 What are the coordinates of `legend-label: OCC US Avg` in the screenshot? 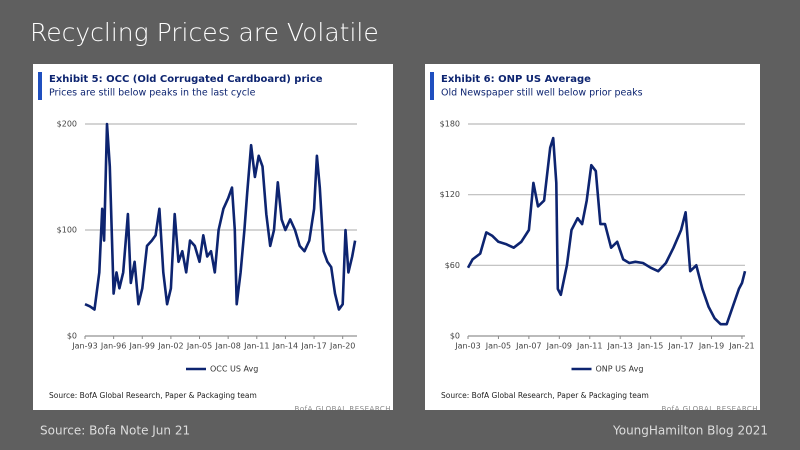 It's located at (234, 369).